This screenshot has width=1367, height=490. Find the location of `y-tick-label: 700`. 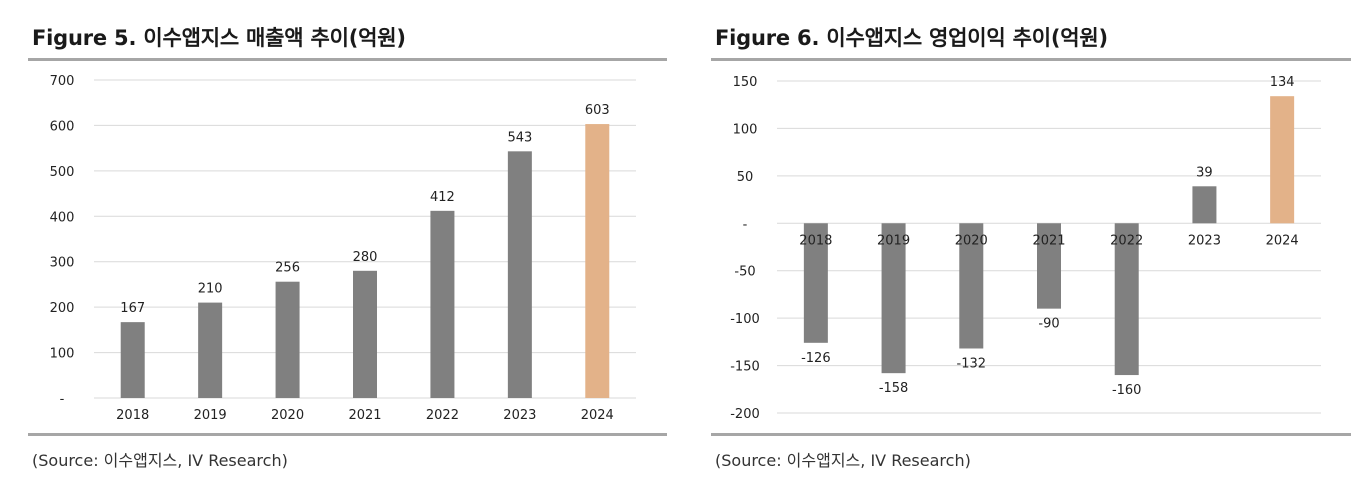

y-tick-label: 700 is located at coordinates (62, 81).